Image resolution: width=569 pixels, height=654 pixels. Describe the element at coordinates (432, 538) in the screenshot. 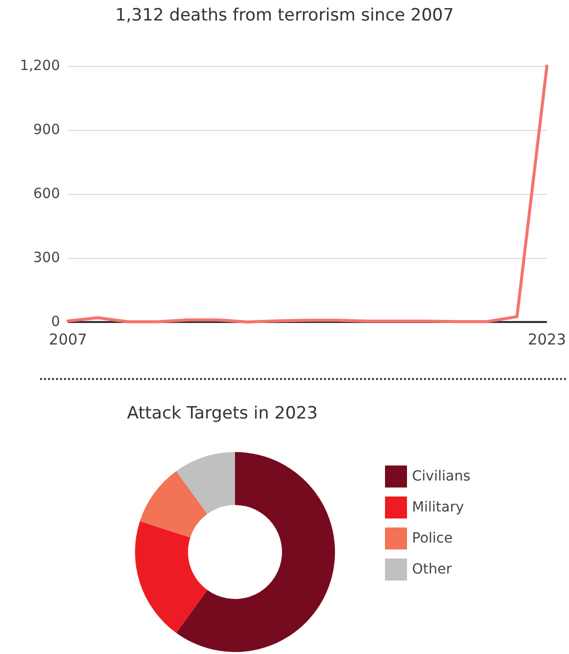

I see `legend-label: Police` at that location.